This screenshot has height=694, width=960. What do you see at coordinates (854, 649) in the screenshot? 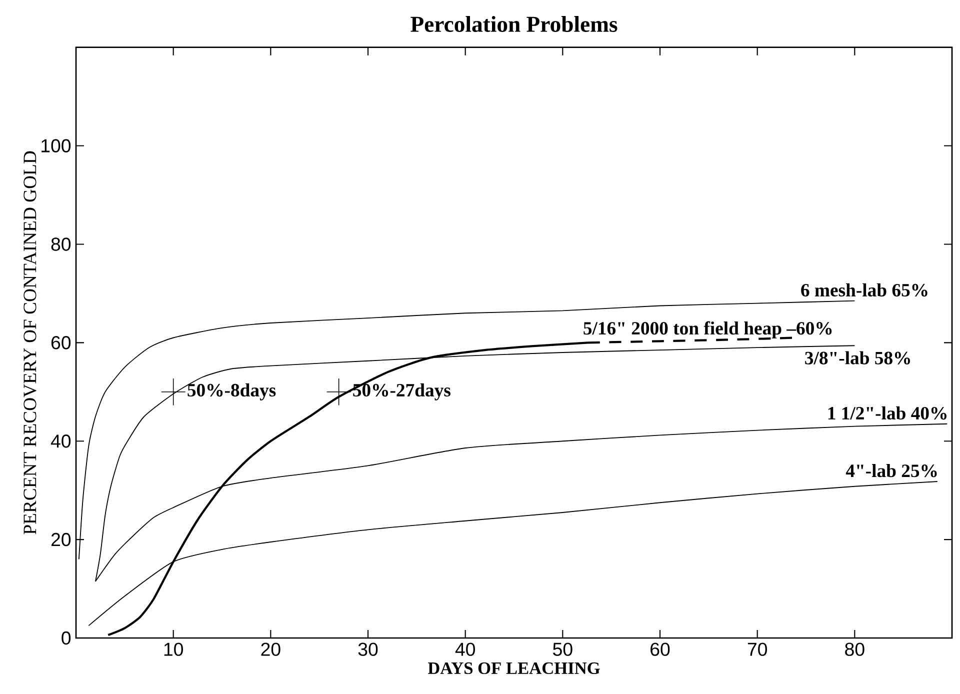
I see `x-tick-label: 80` at bounding box center [854, 649].